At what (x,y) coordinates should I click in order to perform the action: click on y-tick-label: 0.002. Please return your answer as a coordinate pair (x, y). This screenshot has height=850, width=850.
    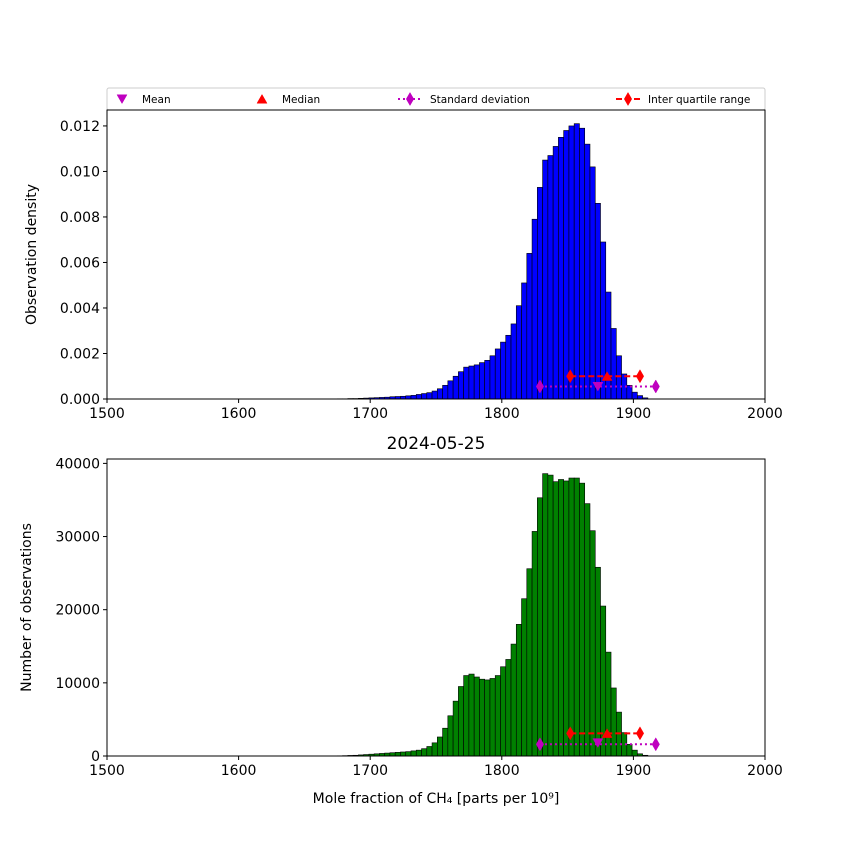
    Looking at the image, I should click on (80, 354).